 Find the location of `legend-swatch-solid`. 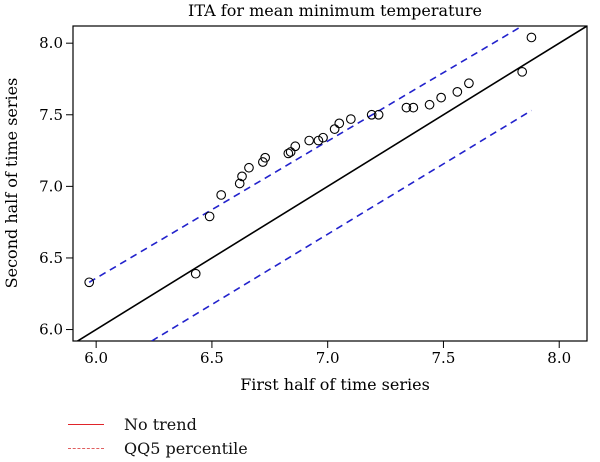

legend-swatch-solid is located at coordinates (86, 424).